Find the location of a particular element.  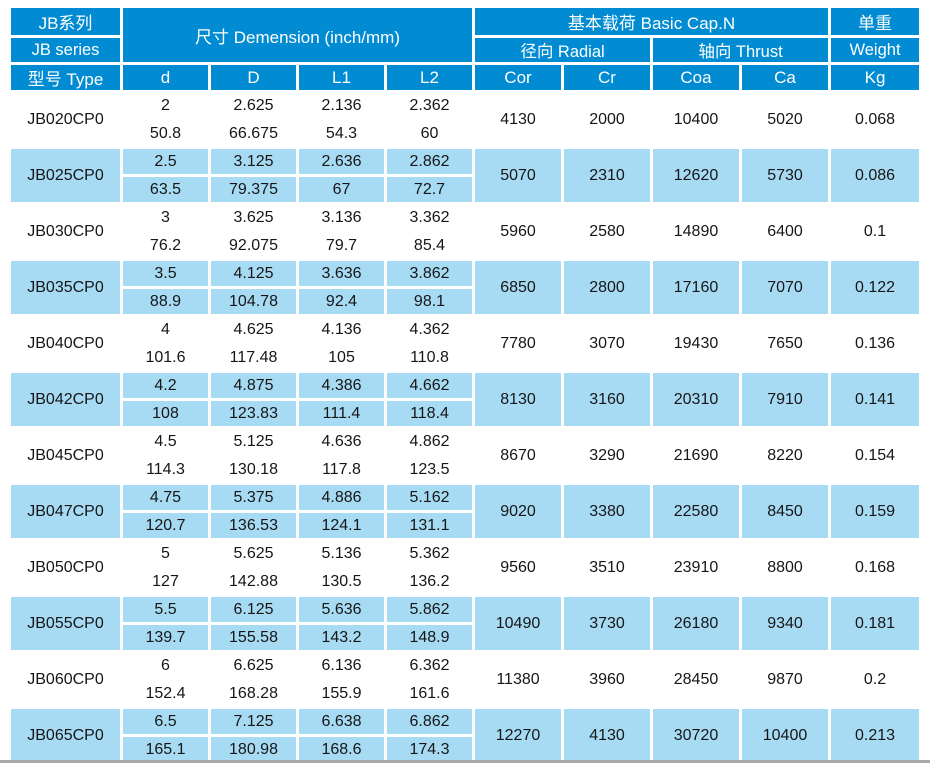

load-cell-Ca: 7070 is located at coordinates (785, 287).